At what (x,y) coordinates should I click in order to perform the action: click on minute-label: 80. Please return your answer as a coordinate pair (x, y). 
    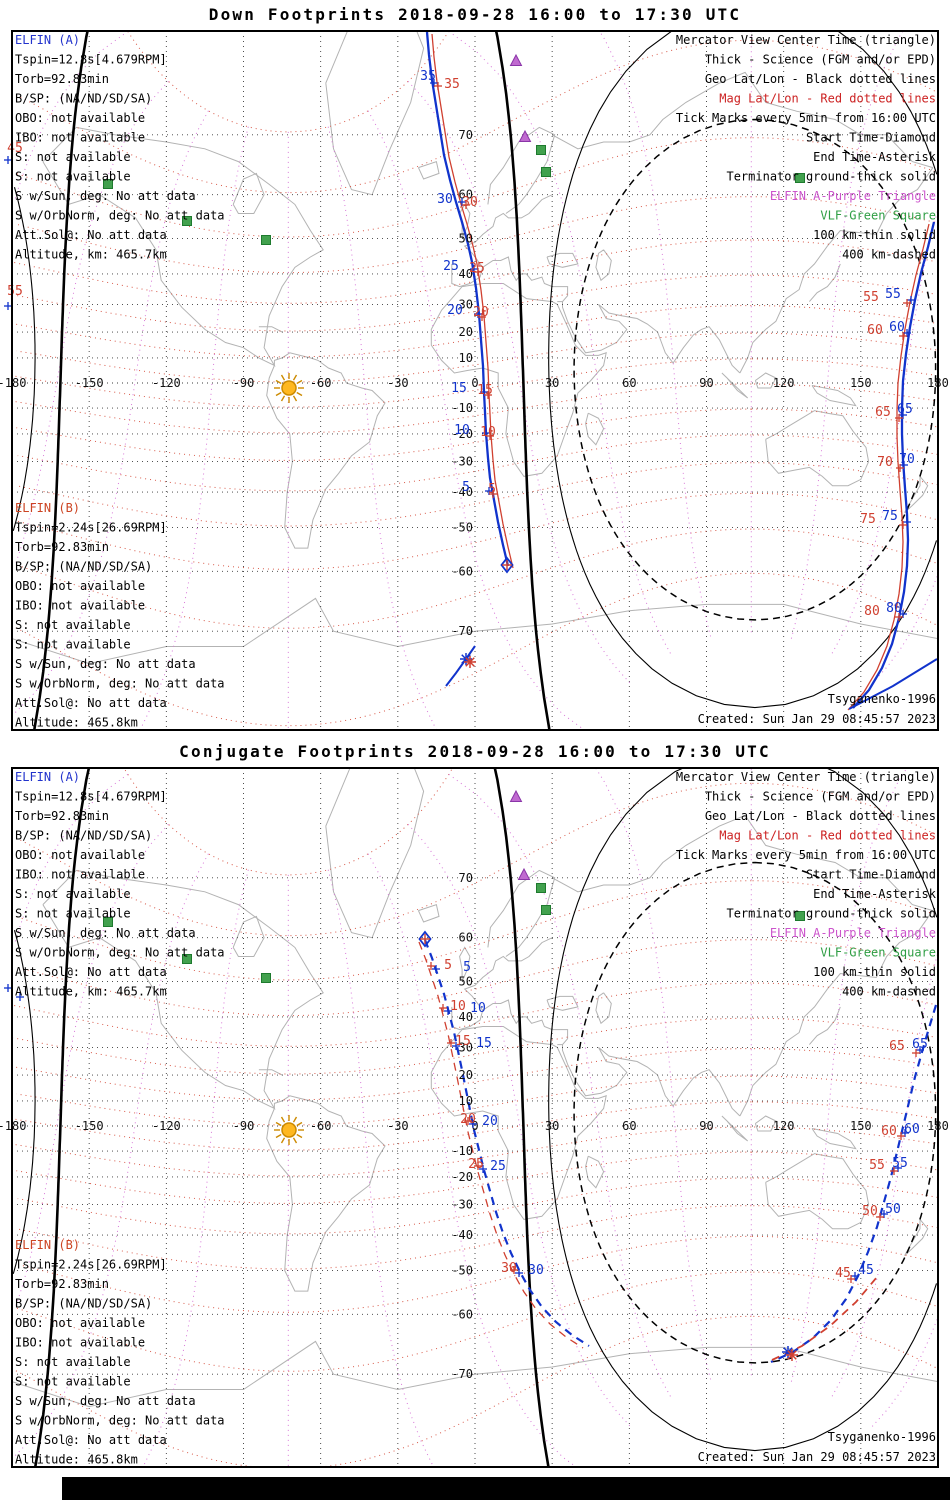
    Looking at the image, I should click on (872, 611).